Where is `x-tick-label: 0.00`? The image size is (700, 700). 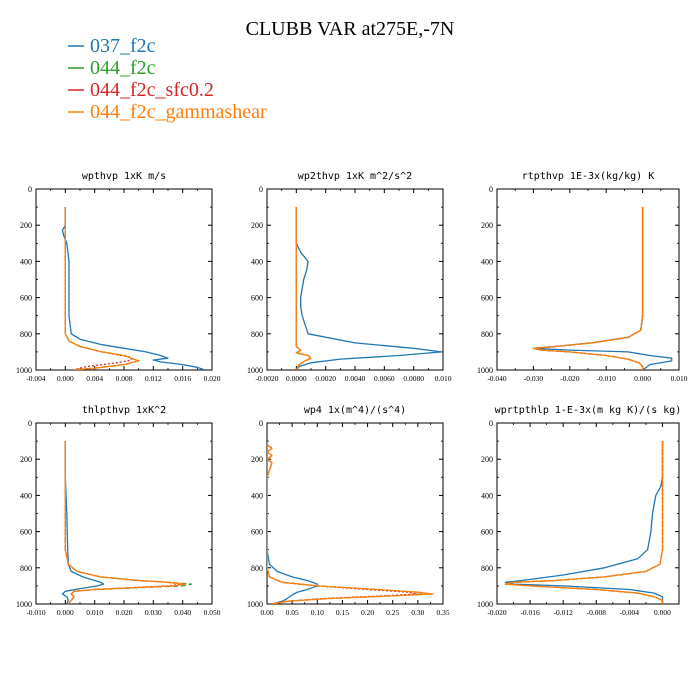
x-tick-label: 0.00 is located at coordinates (266, 612).